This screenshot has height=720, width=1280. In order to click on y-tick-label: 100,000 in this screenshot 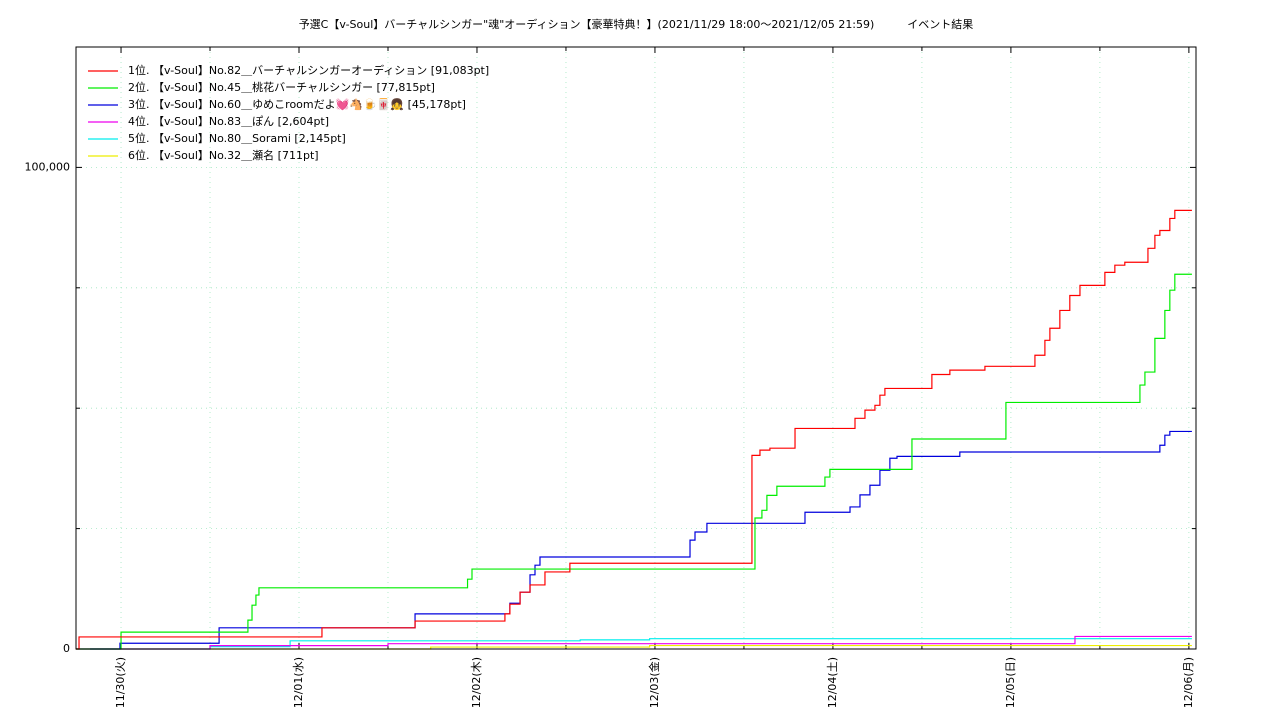, I will do `click(48, 166)`.